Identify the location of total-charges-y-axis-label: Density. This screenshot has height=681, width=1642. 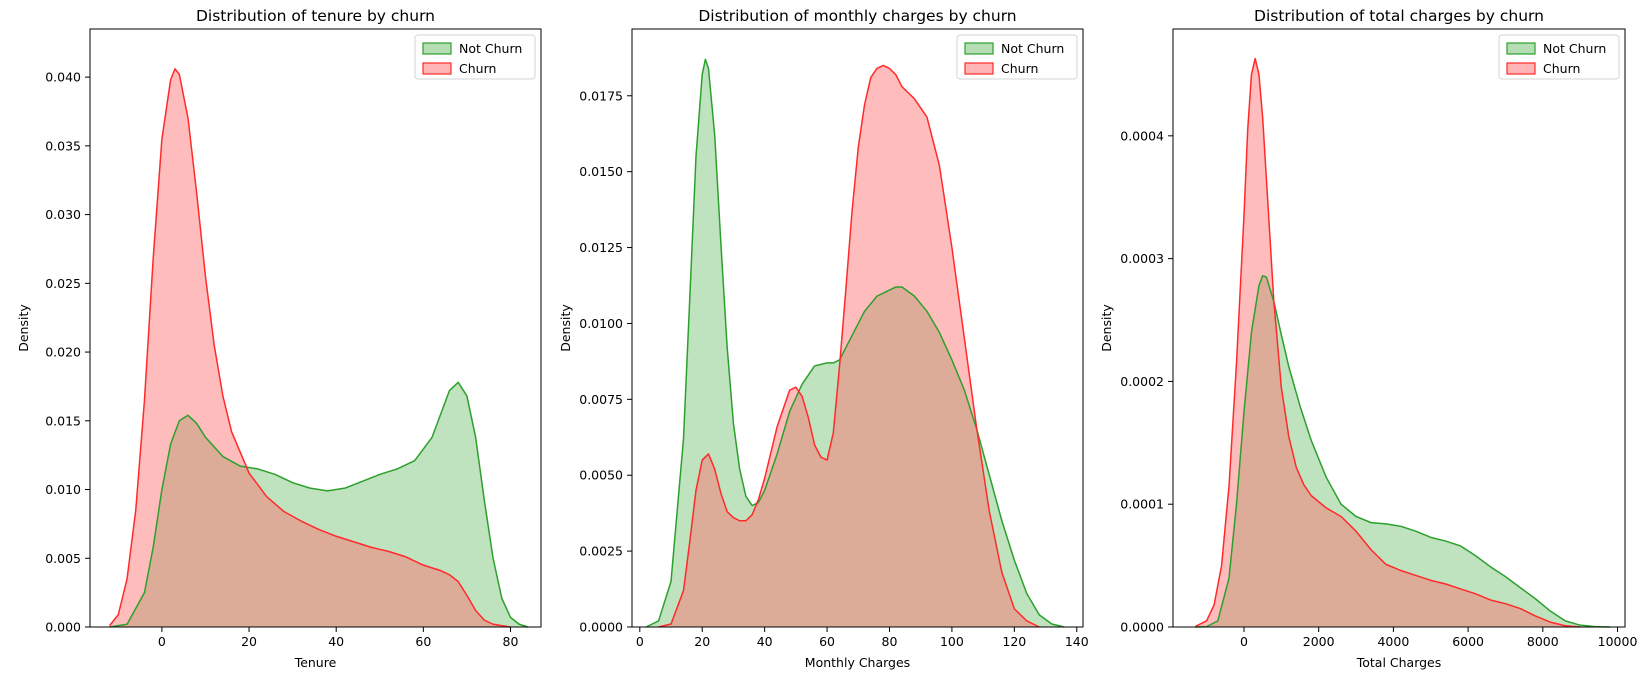
(1106, 328).